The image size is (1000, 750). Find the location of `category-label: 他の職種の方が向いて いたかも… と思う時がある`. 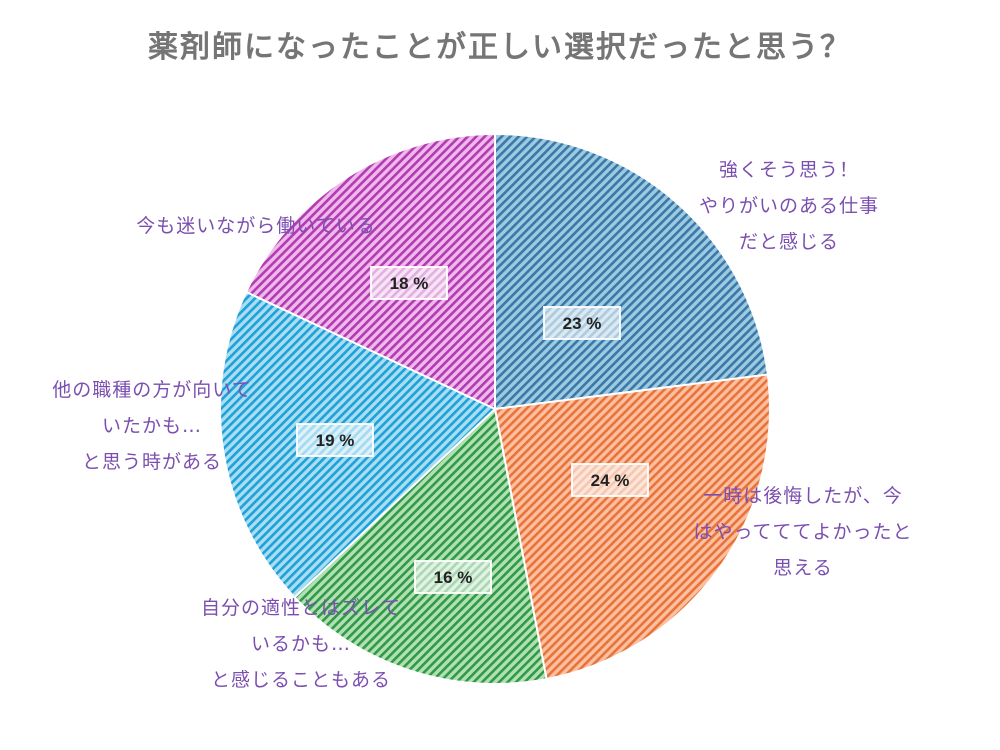

category-label: 他の職種の方が向いて いたかも… と思う時がある is located at coordinates (152, 426).